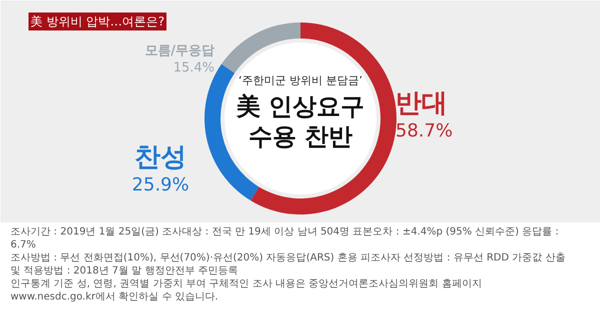  What do you see at coordinates (179, 51) in the screenshot?
I see `slice-label: 모름/무응답` at bounding box center [179, 51].